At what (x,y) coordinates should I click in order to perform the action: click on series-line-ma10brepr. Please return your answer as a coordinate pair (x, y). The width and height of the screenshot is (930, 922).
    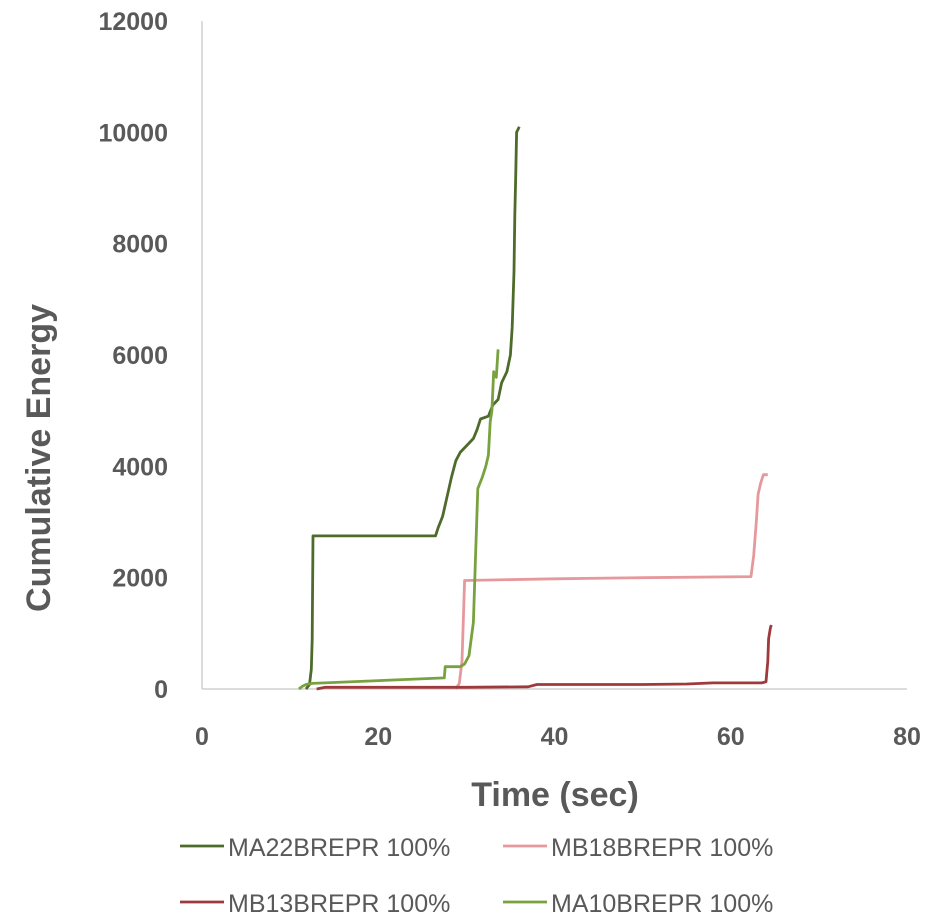
    Looking at the image, I should click on (399, 520).